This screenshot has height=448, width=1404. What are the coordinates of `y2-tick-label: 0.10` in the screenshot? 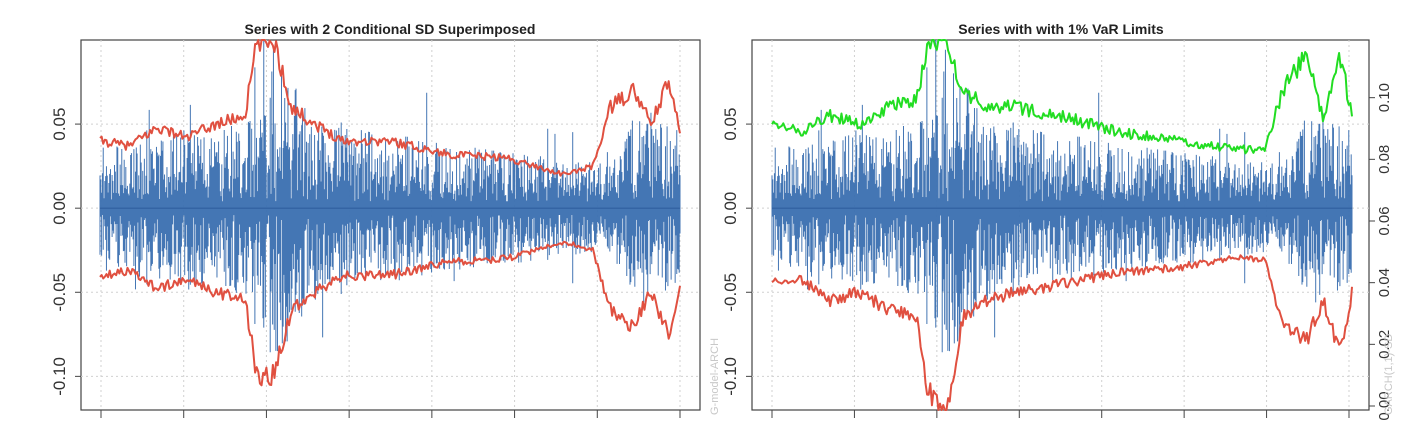 It's located at (1384, 97).